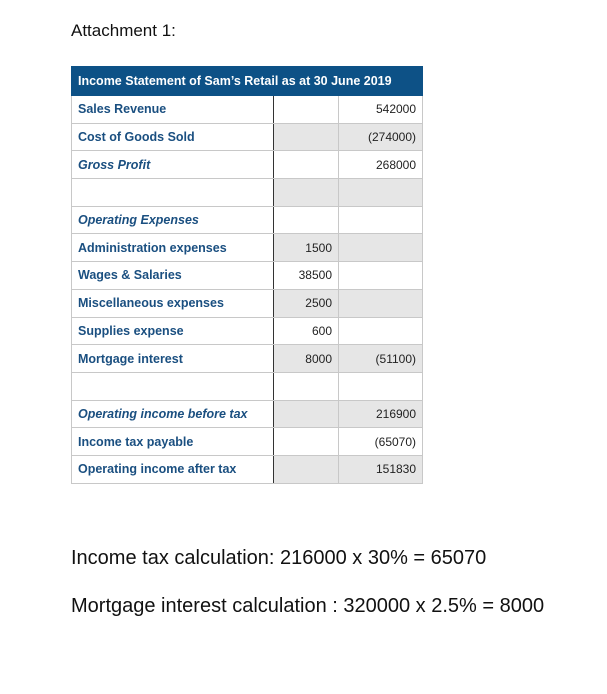 Image resolution: width=607 pixels, height=694 pixels. I want to click on table-row: Administration expenses 1500, so click(247, 248).